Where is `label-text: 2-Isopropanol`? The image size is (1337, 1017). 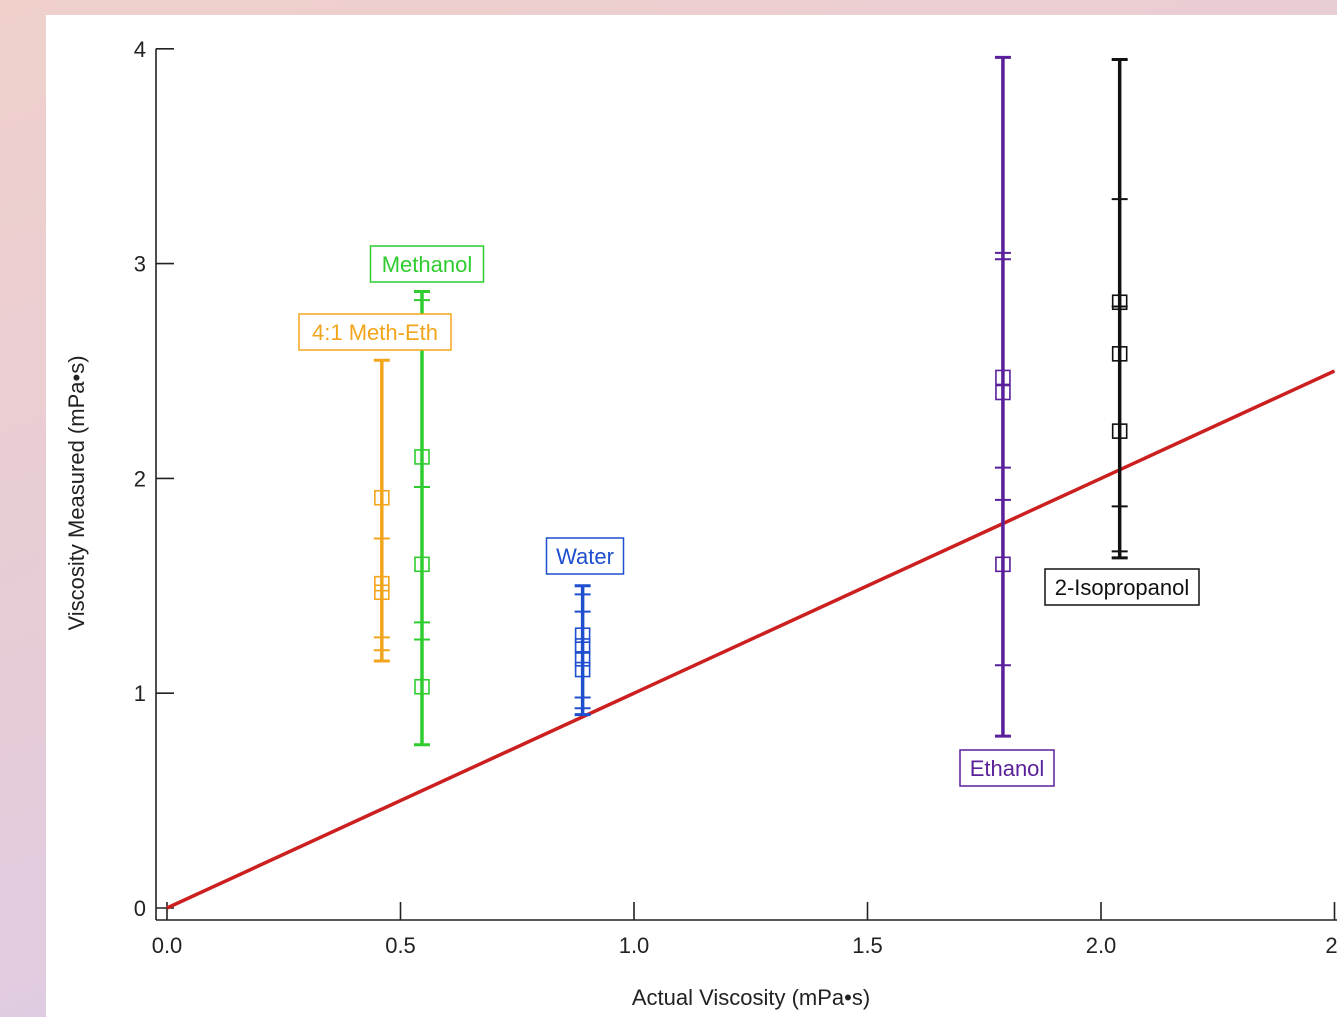 label-text: 2-Isopropanol is located at coordinates (1122, 587).